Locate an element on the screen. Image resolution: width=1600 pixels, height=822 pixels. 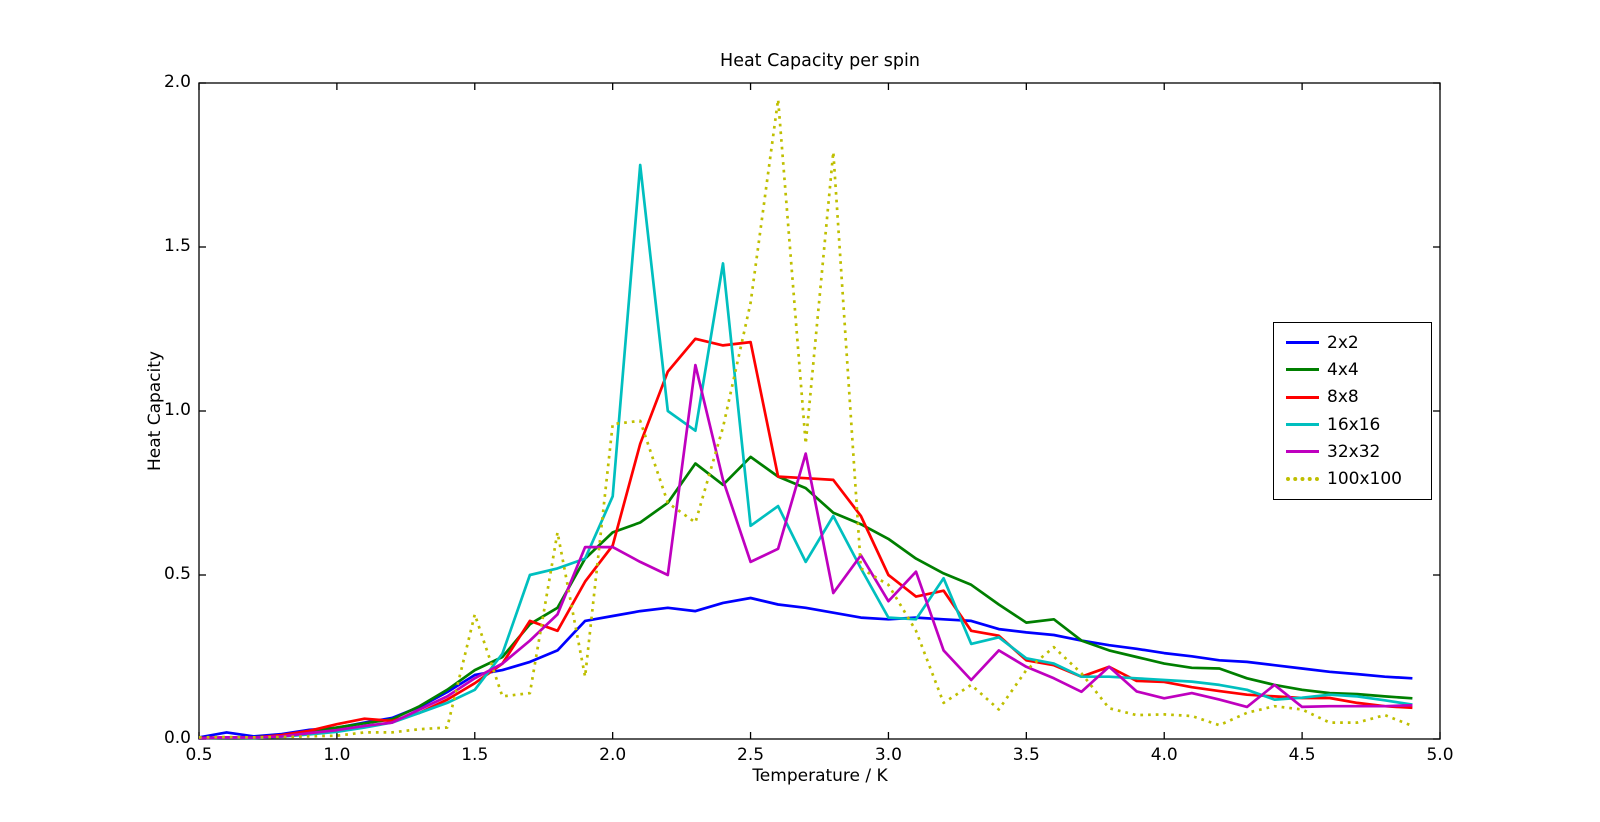
x-tick-label: 1.5 is located at coordinates (475, 755).